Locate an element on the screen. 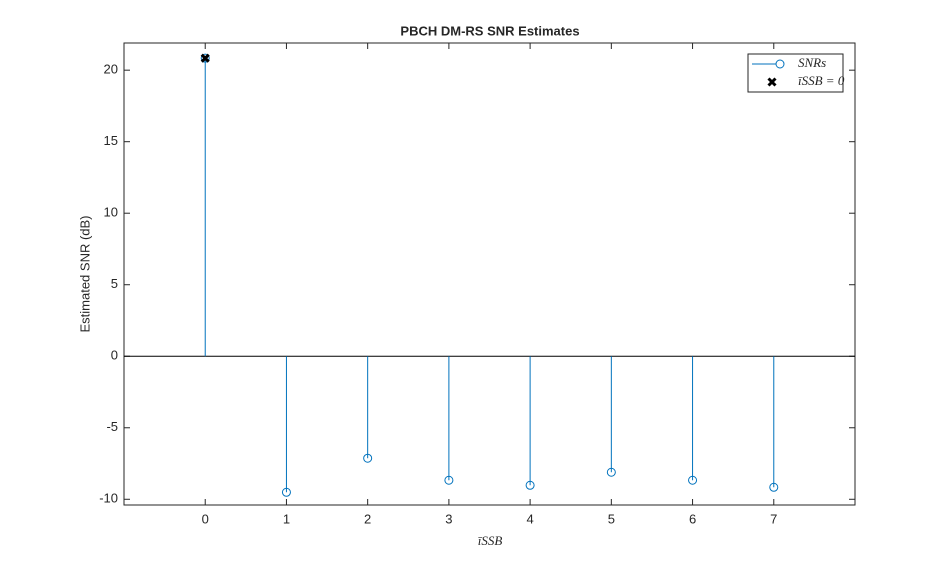  y-tick-label: -5 is located at coordinates (112, 426).